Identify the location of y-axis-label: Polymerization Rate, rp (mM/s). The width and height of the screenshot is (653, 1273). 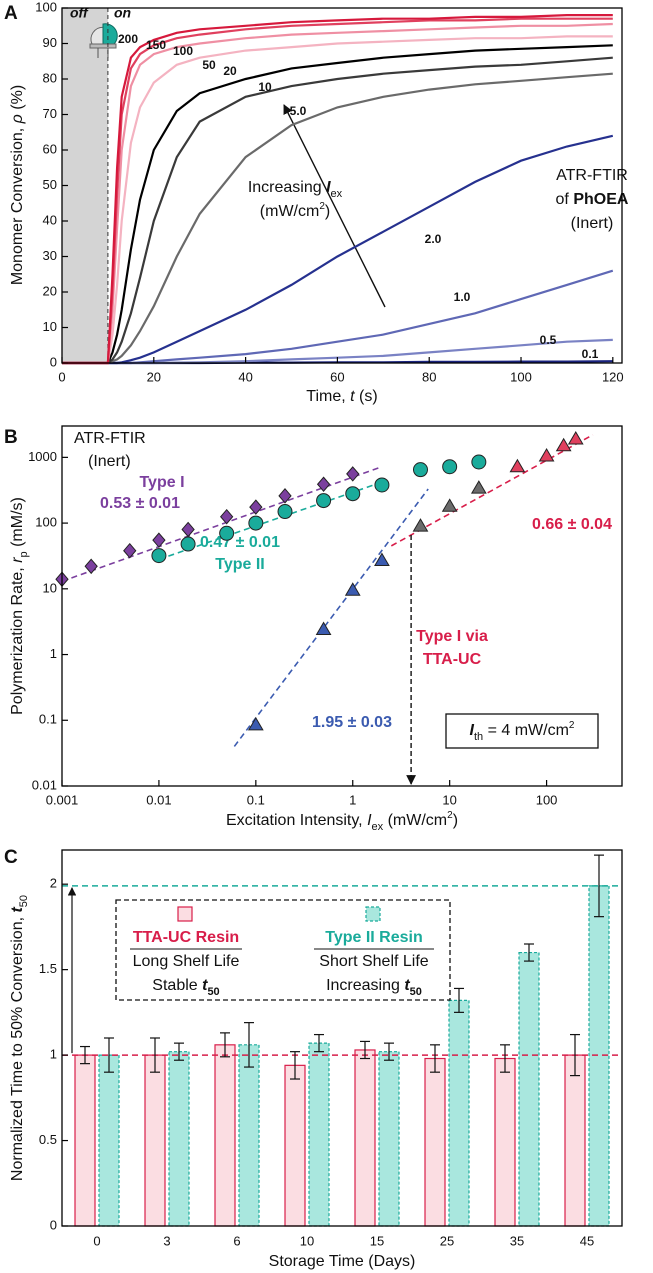
(19, 606).